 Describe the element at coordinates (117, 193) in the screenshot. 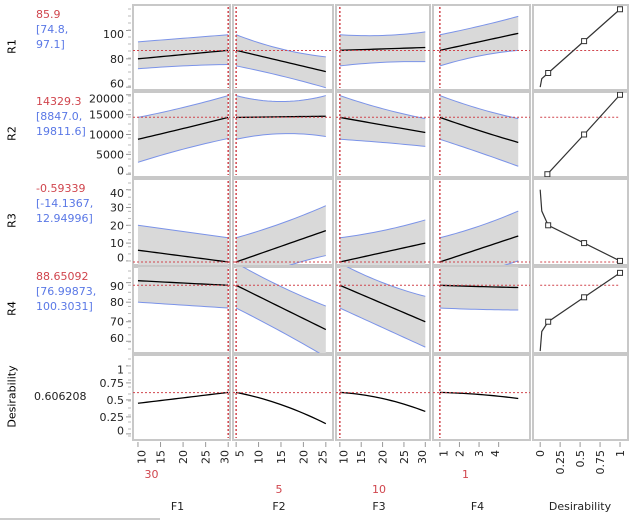

I see `y-tick-label: 40` at that location.